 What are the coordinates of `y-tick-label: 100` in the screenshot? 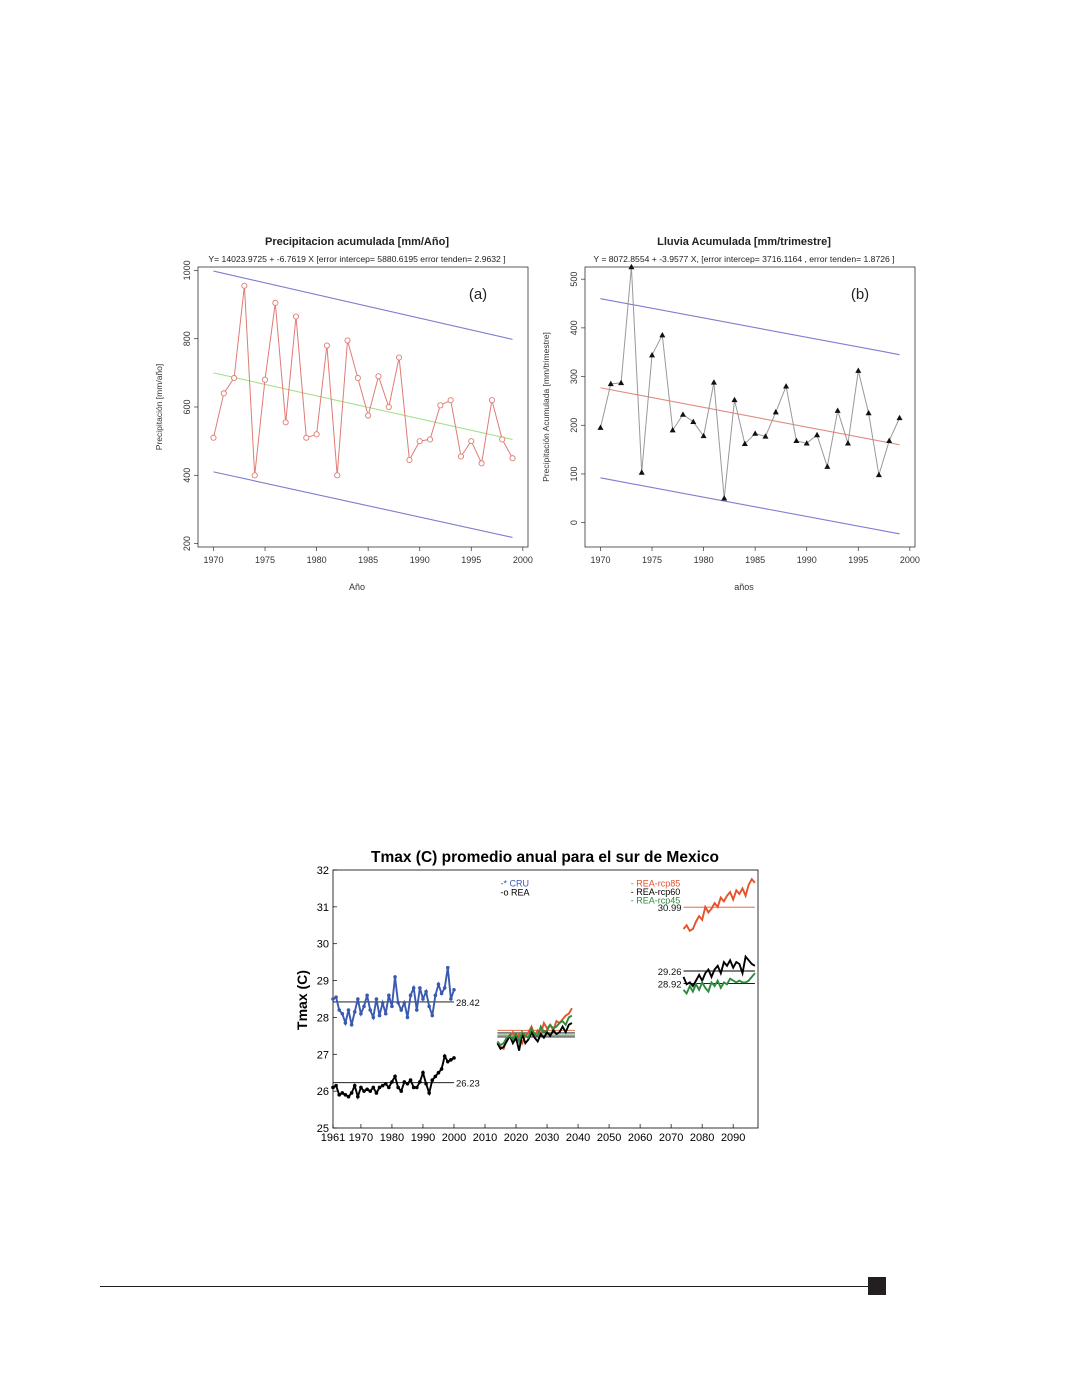 It's located at (574, 473).